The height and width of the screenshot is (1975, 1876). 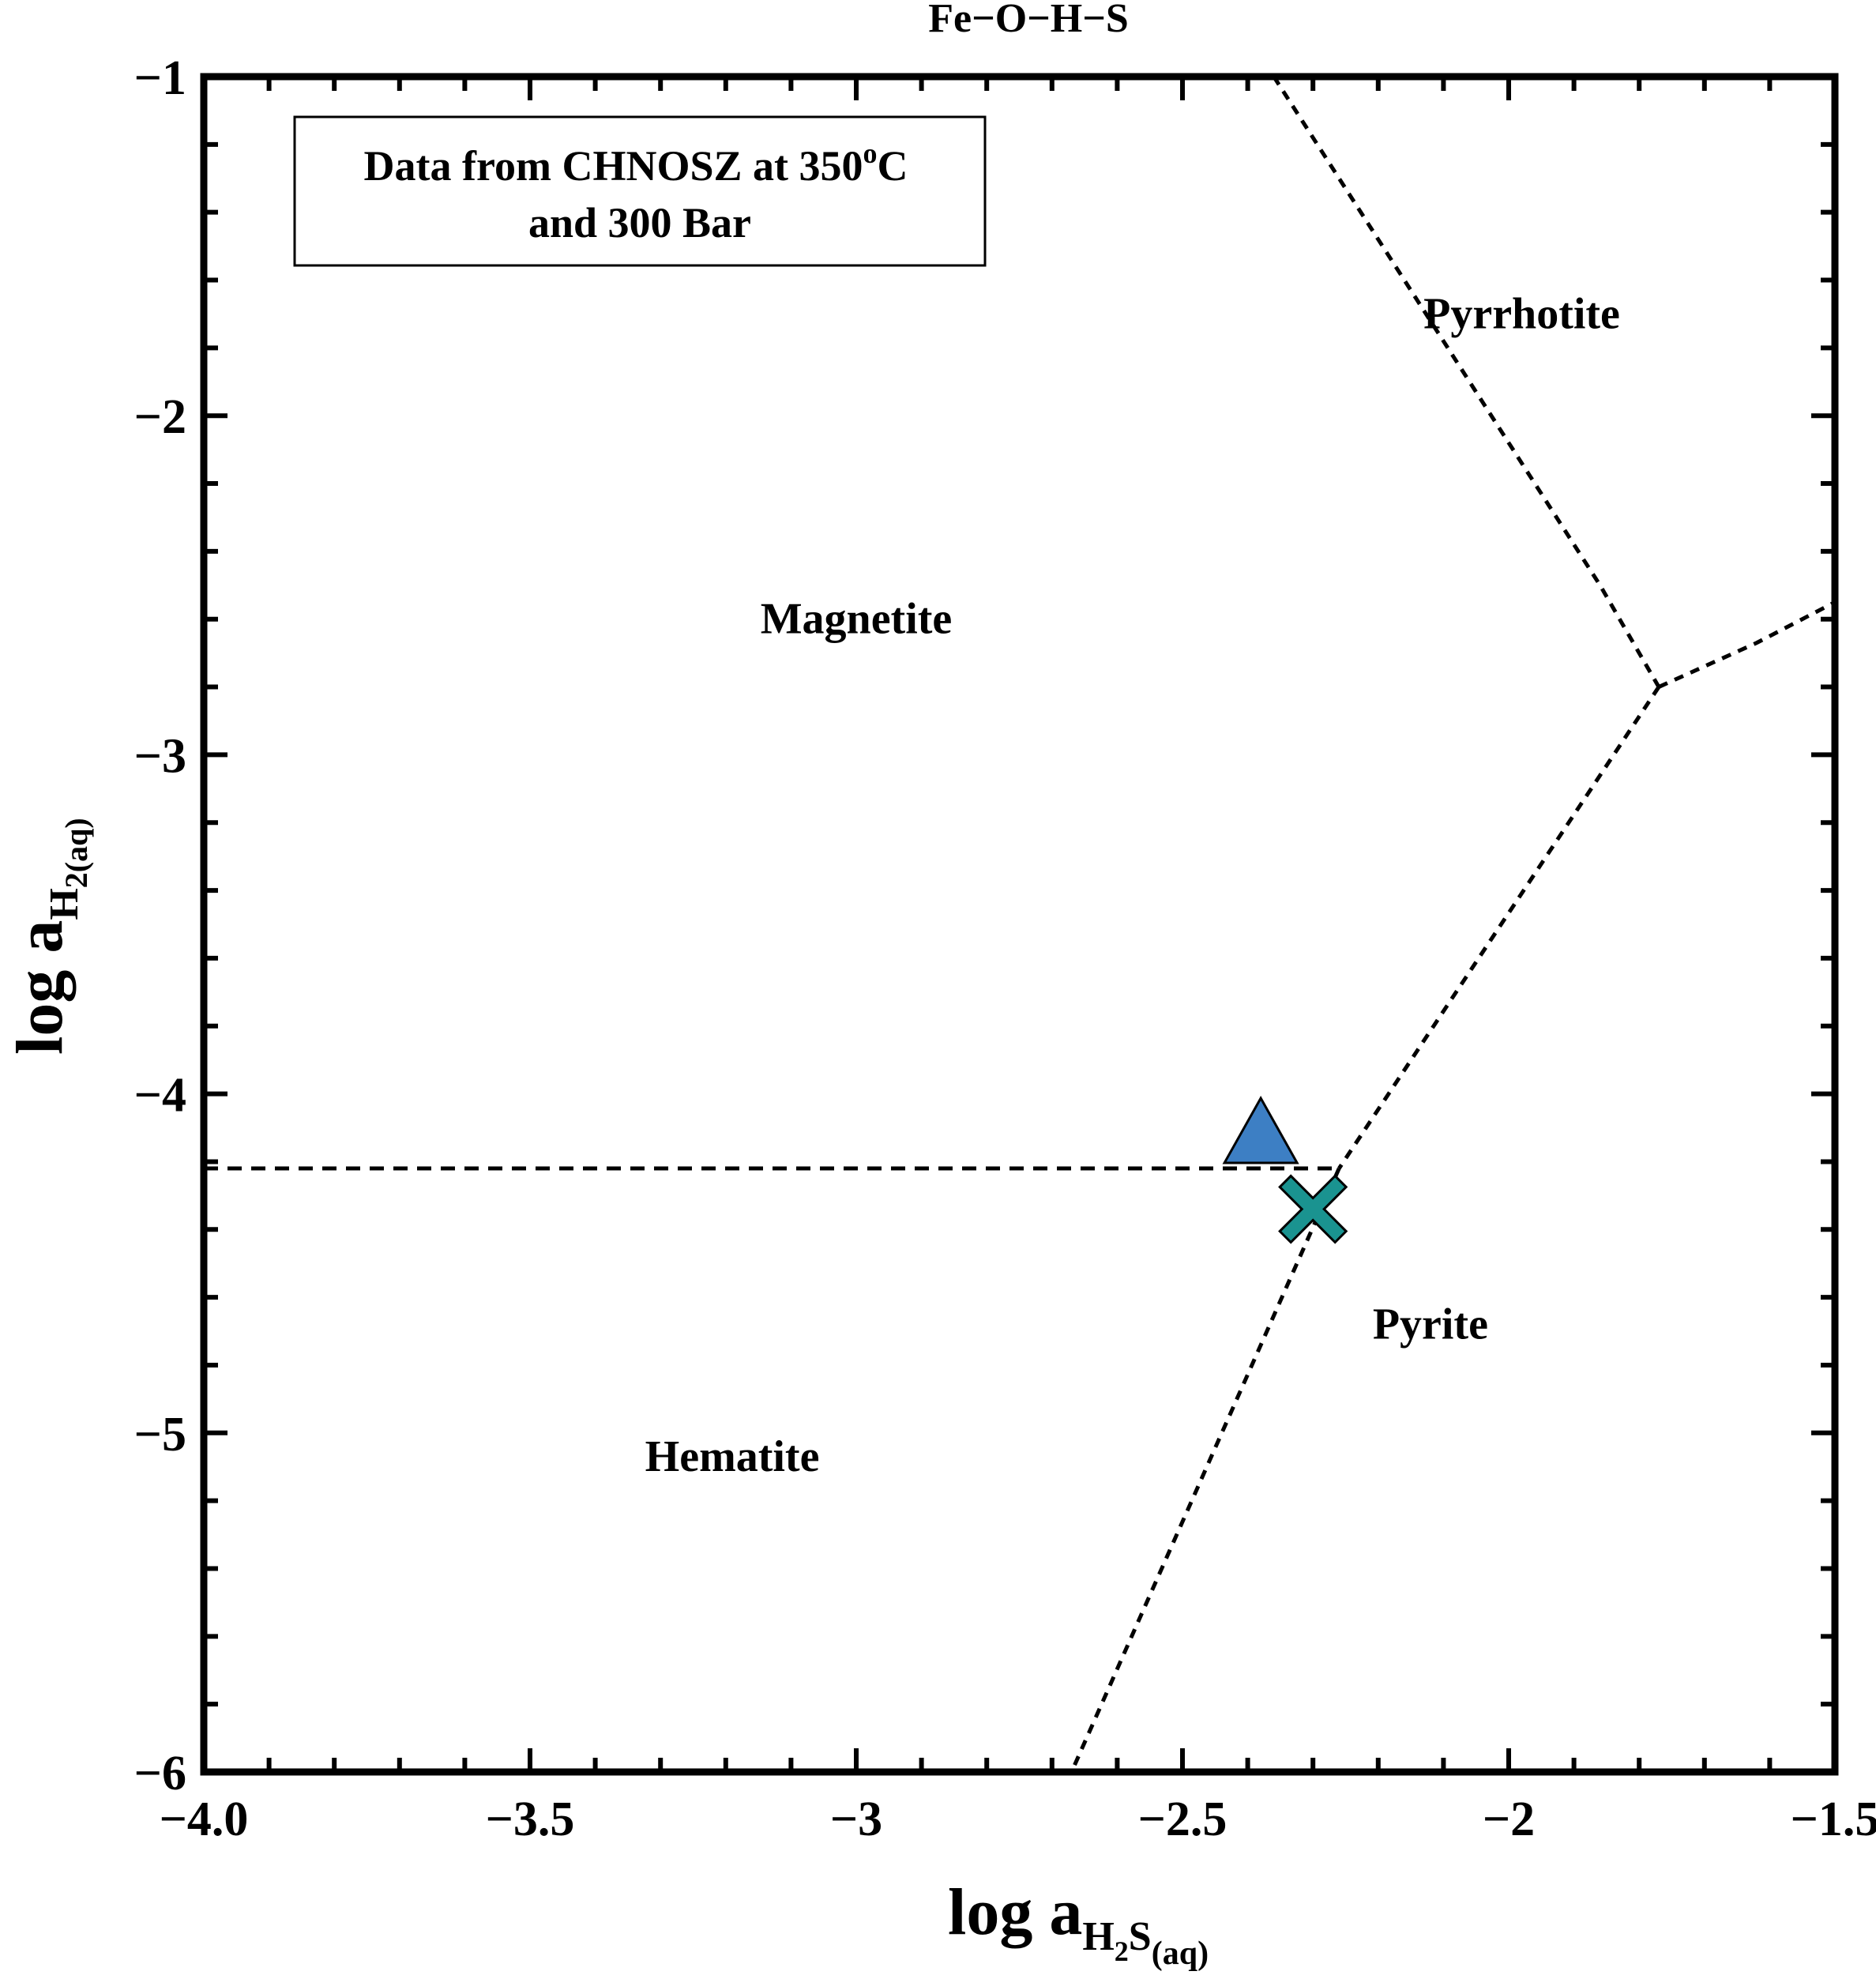 What do you see at coordinates (1078, 1924) in the screenshot?
I see `x-axis-title: log aH2S(aq)` at bounding box center [1078, 1924].